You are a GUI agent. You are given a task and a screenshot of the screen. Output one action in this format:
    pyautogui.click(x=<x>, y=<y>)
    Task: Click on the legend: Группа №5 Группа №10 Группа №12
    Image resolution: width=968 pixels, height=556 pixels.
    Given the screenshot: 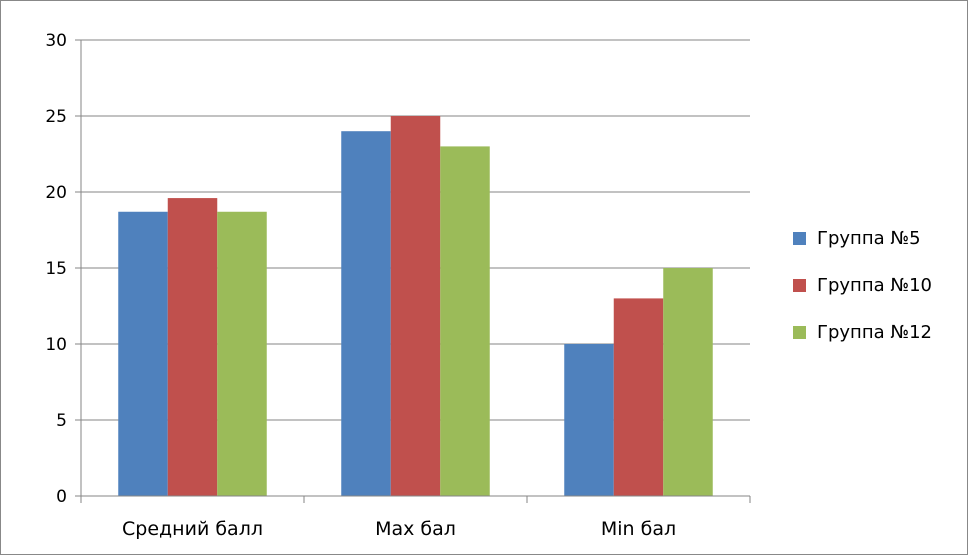 What is the action you would take?
    pyautogui.click(x=862, y=285)
    